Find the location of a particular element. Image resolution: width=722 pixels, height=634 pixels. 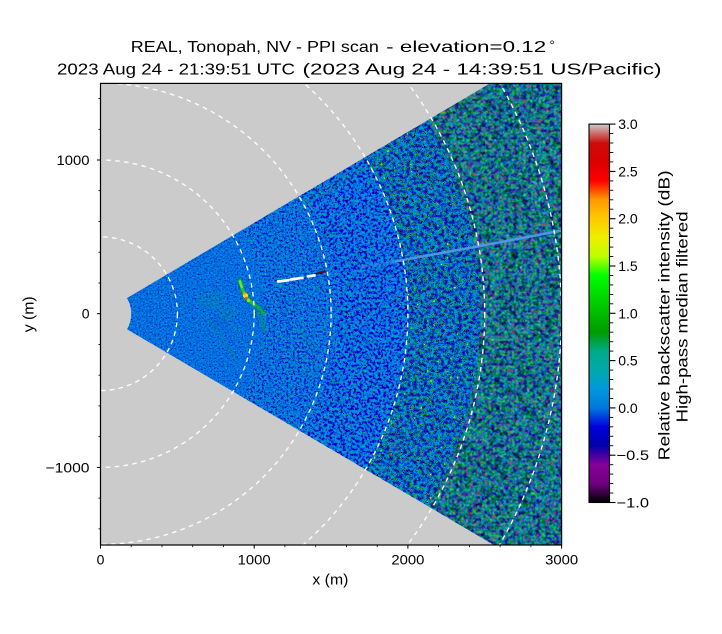

svg-text:Relative backscatter intensity: Relative backscatter intensity (dB) is located at coordinates (665, 315).